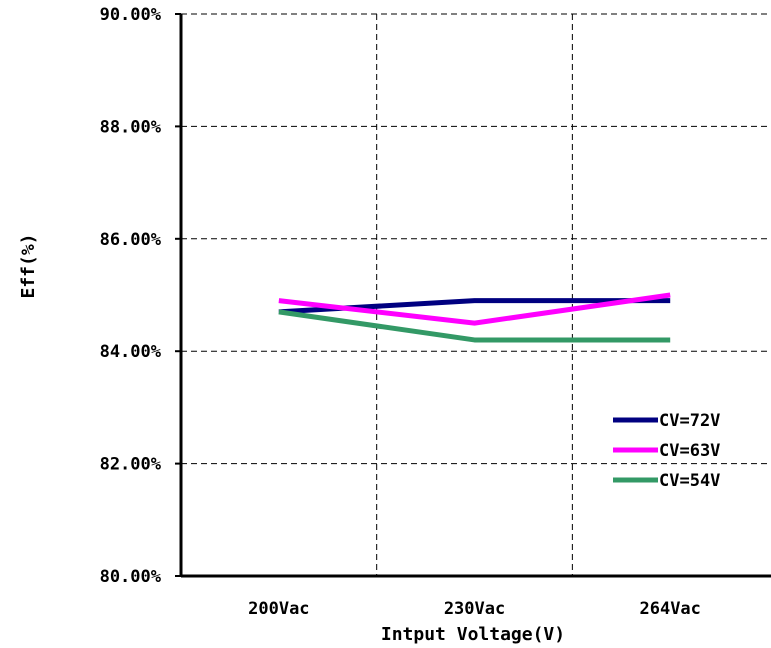  I want to click on y-tick-label: 80.00%, so click(131, 577).